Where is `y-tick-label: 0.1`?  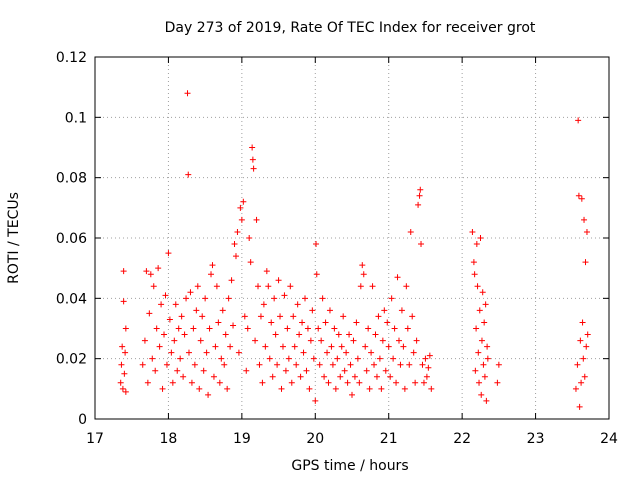 y-tick-label: 0.1 is located at coordinates (76, 118).